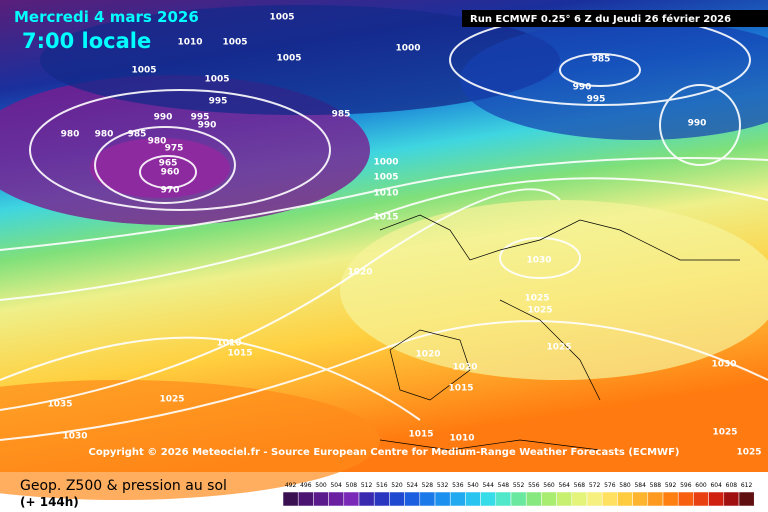 The height and width of the screenshot is (512, 768). I want to click on scale-label: 548, so click(504, 485).